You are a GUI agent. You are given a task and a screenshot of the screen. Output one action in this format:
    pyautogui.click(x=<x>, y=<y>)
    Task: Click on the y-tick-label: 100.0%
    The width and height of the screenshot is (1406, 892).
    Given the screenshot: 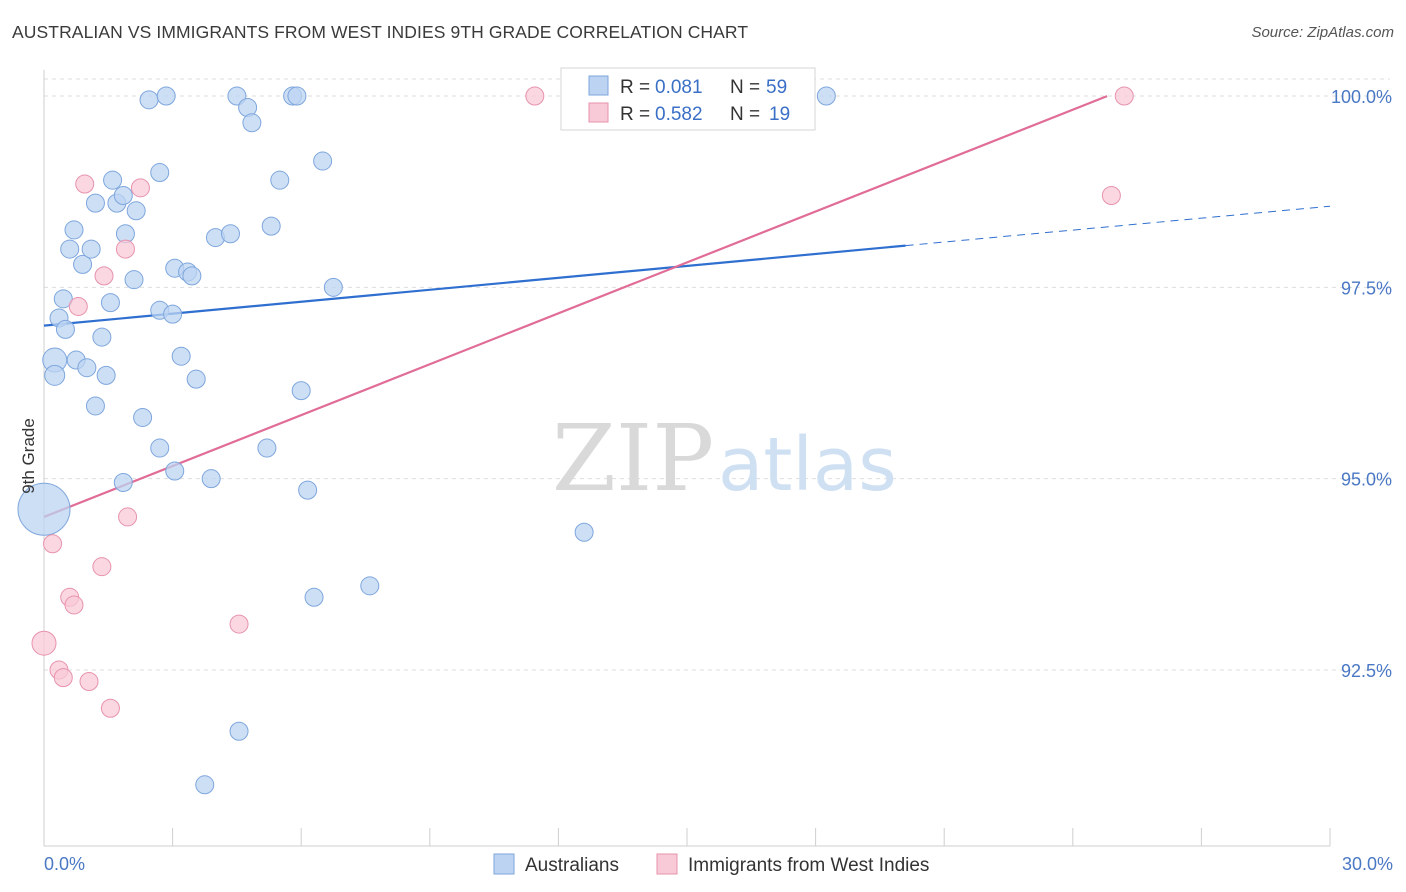 What is the action you would take?
    pyautogui.click(x=1361, y=97)
    